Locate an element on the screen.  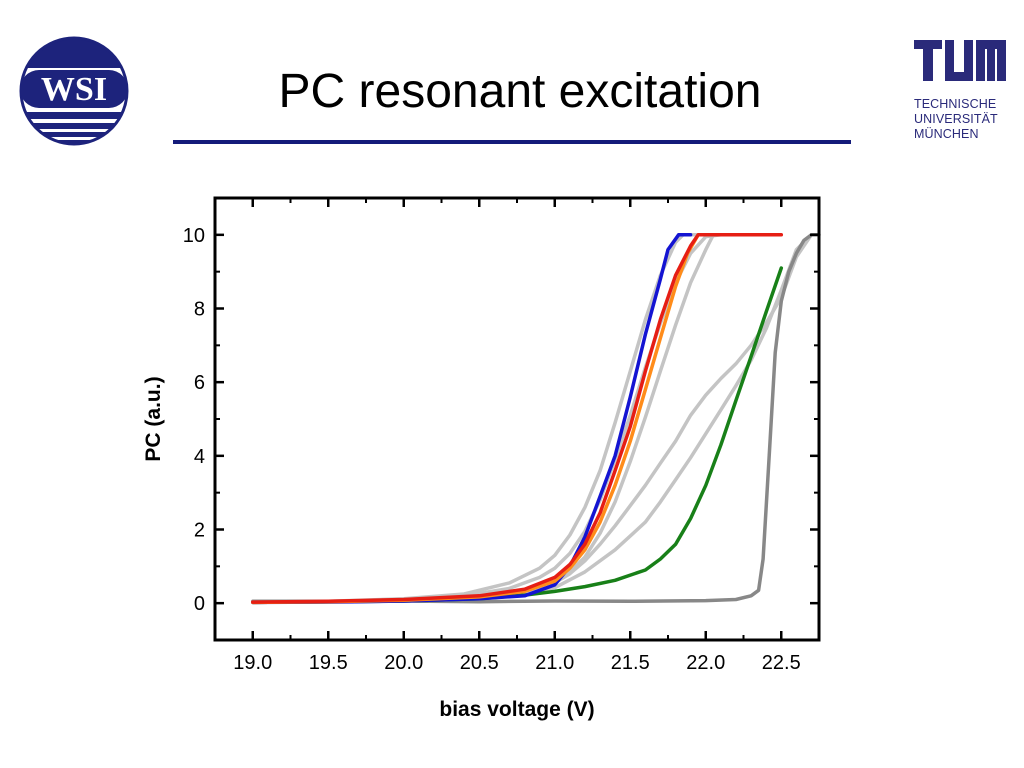
wsi-logo-text: WSI is located at coordinates (74, 89).